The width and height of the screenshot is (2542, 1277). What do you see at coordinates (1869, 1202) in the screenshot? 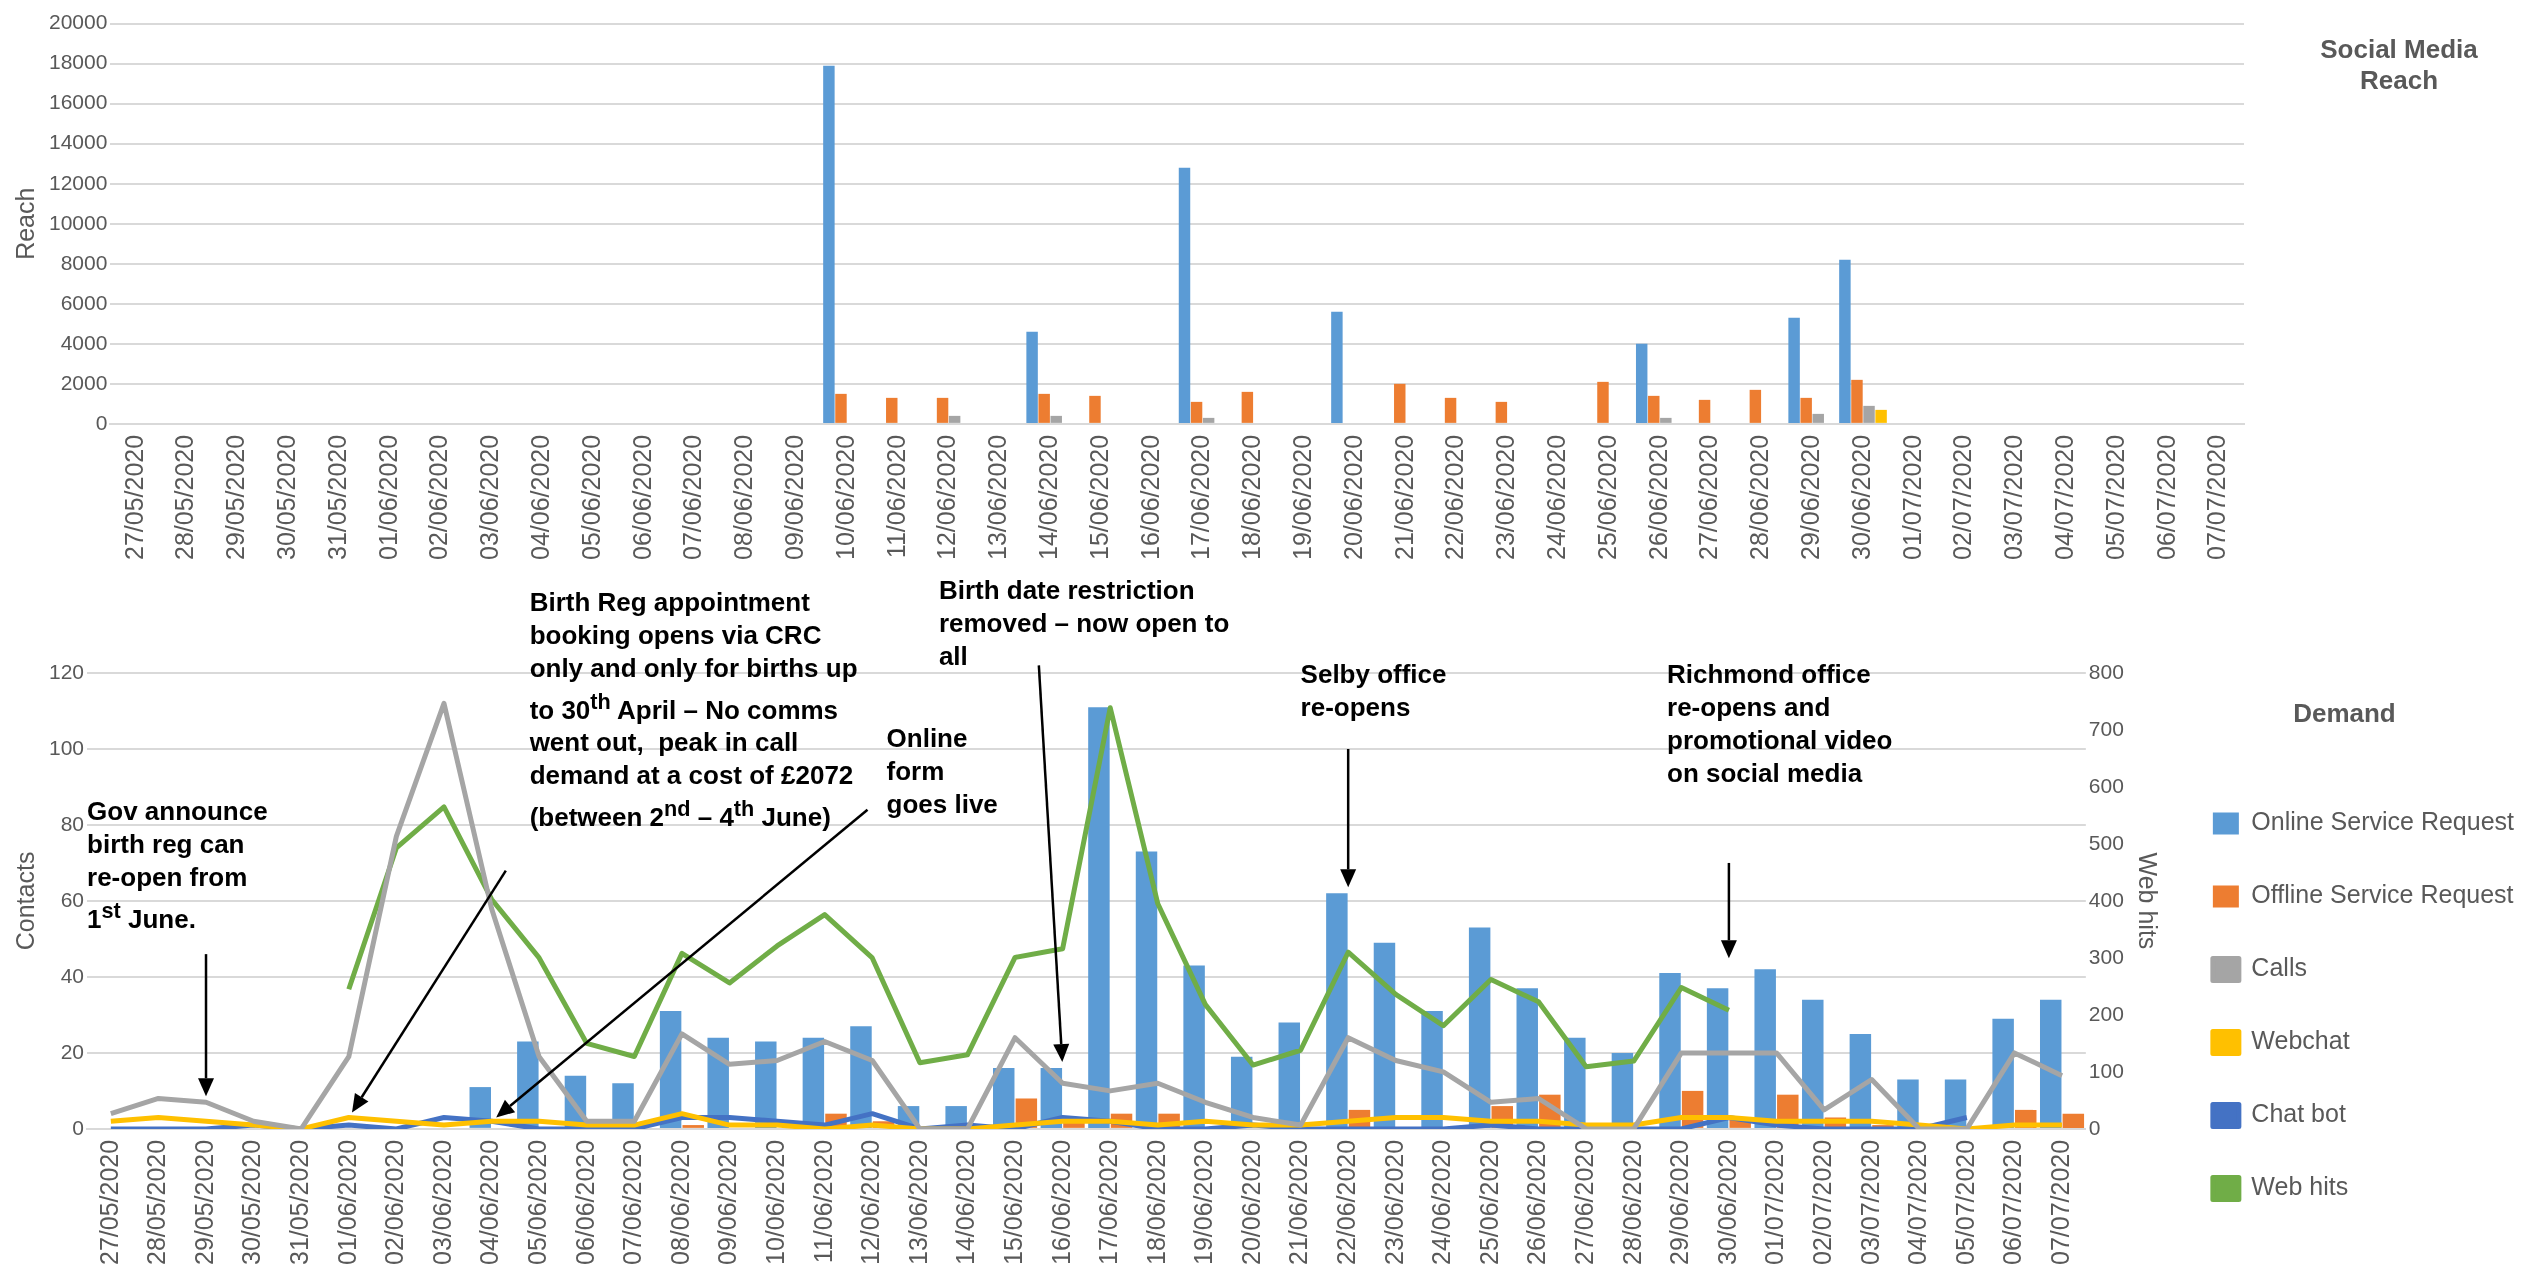
I see `x-tick-label: 03/07/2020` at bounding box center [1869, 1202].